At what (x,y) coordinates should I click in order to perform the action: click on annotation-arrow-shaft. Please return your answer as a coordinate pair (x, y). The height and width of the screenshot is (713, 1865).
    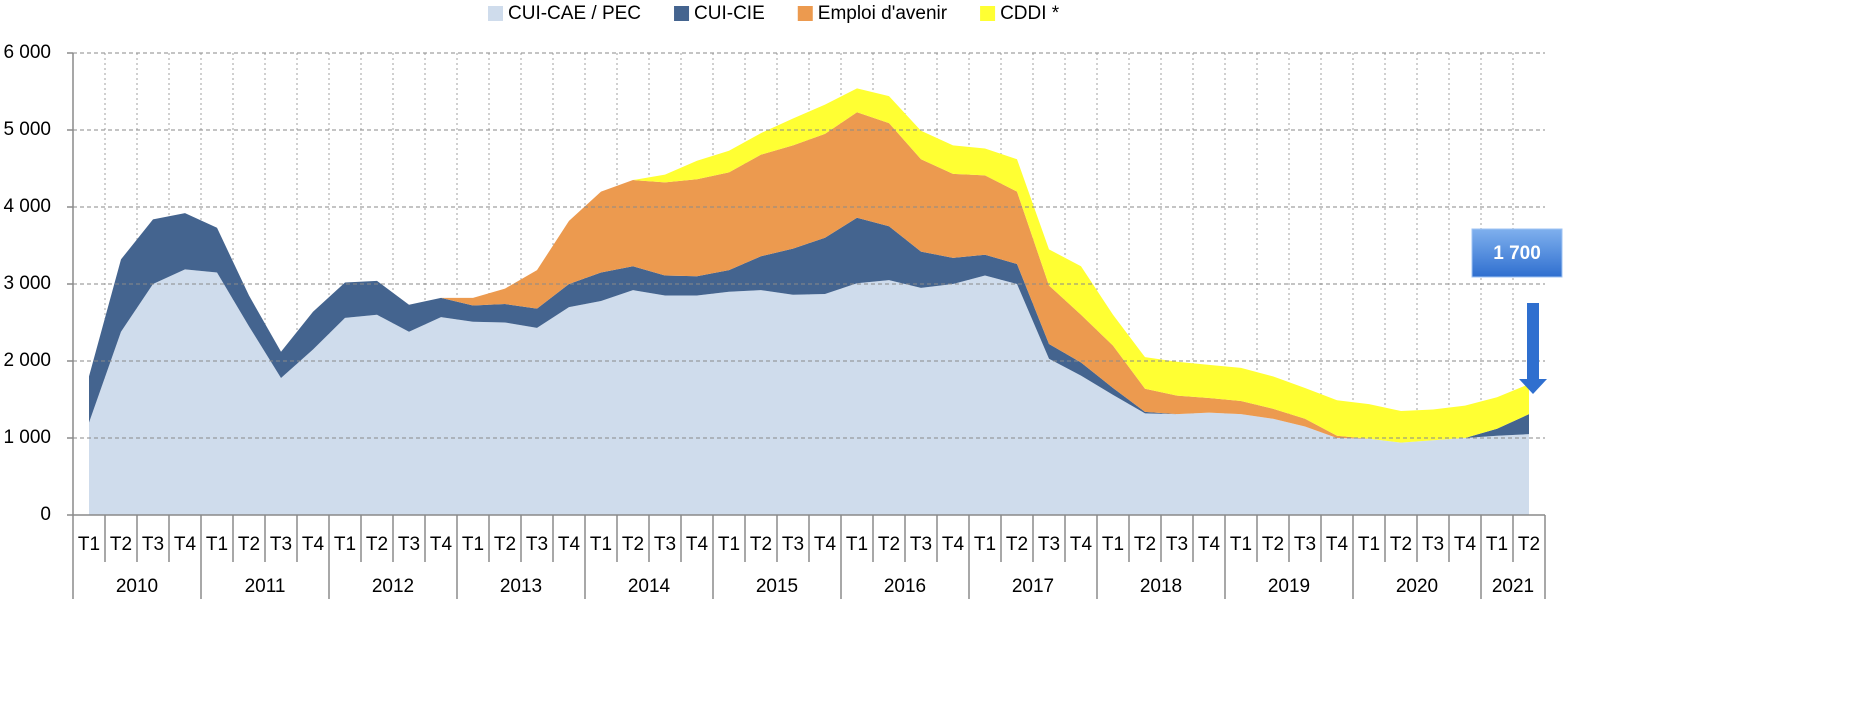
    Looking at the image, I should click on (1533, 341).